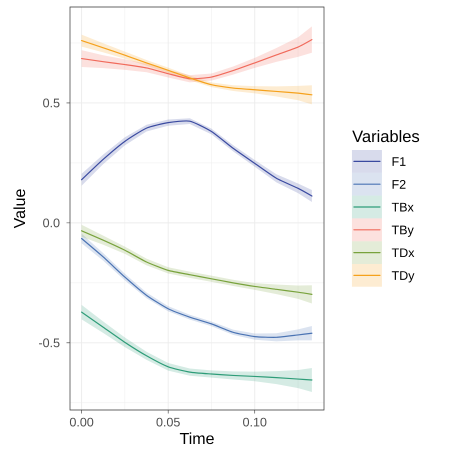 The height and width of the screenshot is (454, 450). What do you see at coordinates (168, 422) in the screenshot?
I see `x-tick-label: 0.05` at bounding box center [168, 422].